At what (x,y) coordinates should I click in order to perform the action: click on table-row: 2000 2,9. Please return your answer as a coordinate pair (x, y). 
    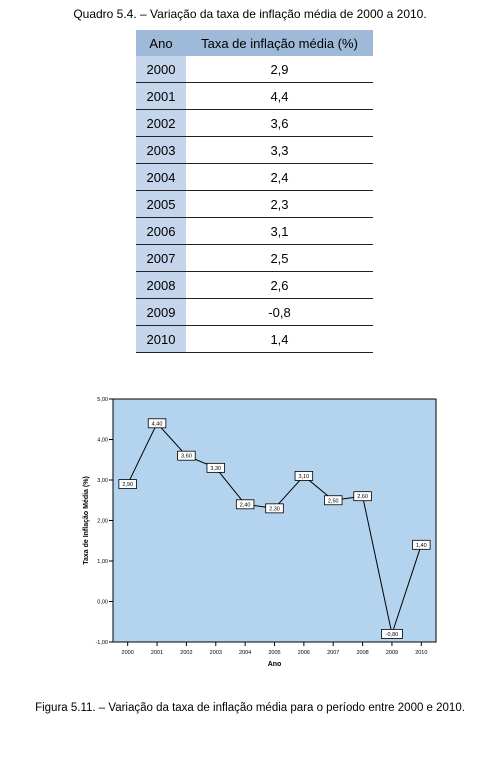
    Looking at the image, I should click on (254, 69).